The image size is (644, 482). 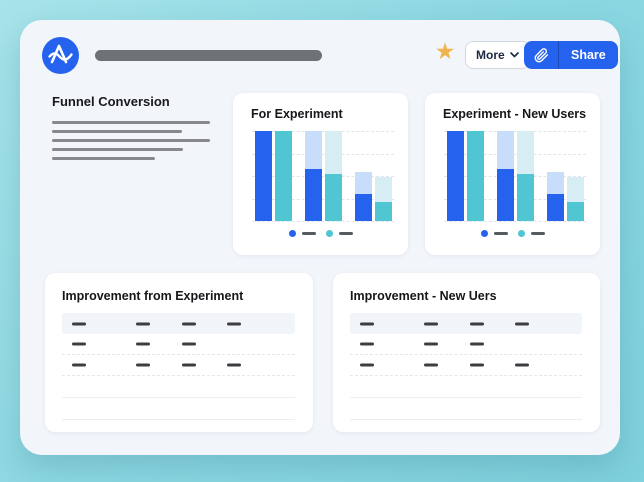 I want to click on table-title: Improvement from Experiment, so click(x=153, y=296).